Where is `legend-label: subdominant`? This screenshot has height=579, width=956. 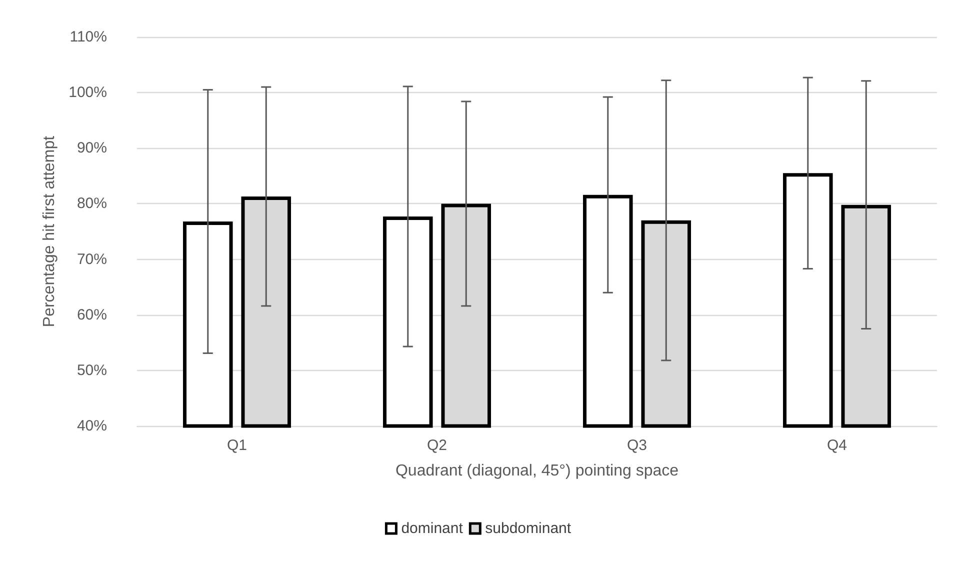
legend-label: subdominant is located at coordinates (528, 528).